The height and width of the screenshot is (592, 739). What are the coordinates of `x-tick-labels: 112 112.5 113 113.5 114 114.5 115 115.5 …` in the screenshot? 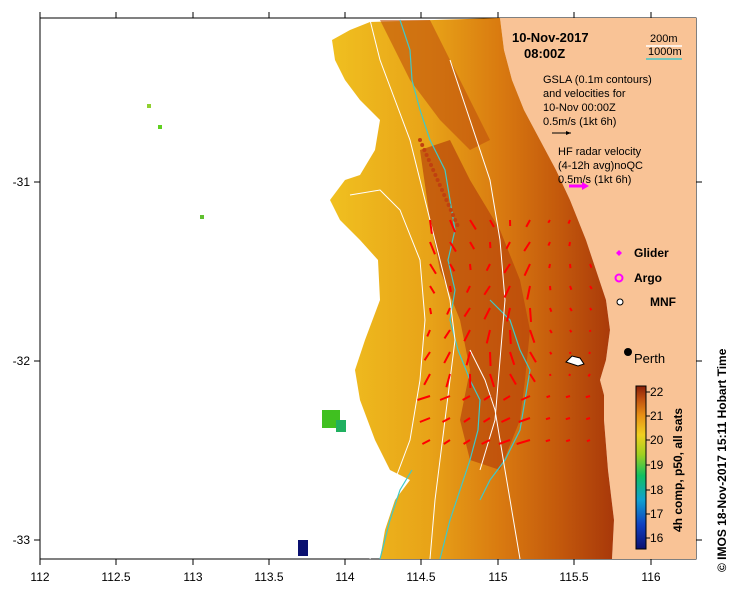 It's located at (345, 577).